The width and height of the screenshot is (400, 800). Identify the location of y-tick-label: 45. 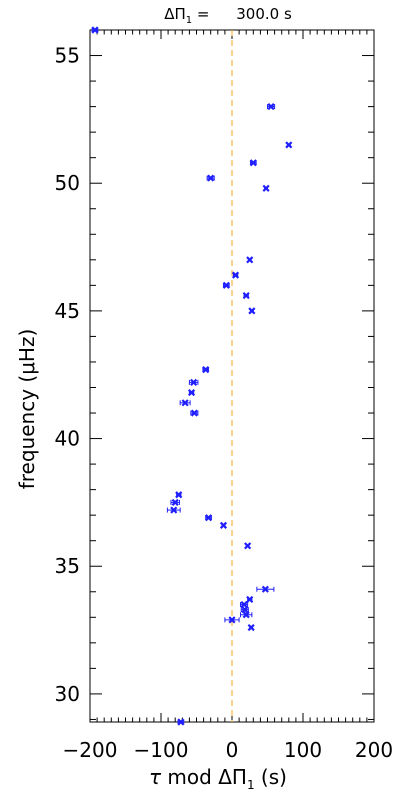
(67, 311).